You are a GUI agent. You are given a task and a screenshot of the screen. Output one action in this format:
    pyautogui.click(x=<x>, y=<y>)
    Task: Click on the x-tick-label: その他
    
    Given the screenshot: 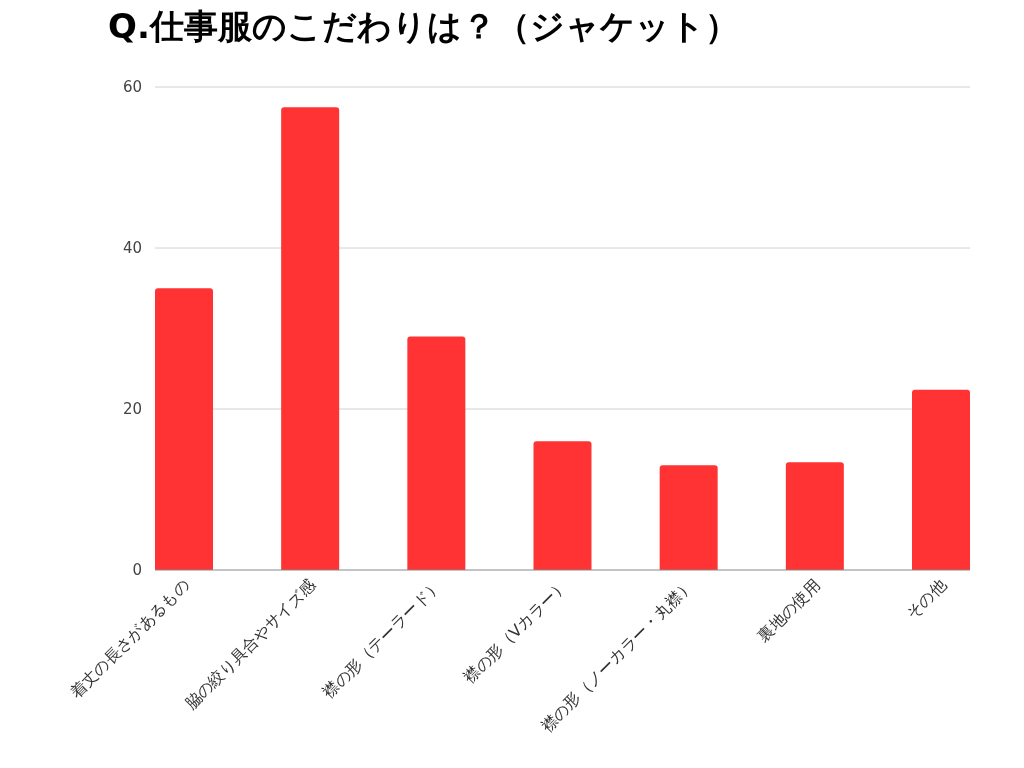 What is the action you would take?
    pyautogui.click(x=926, y=599)
    